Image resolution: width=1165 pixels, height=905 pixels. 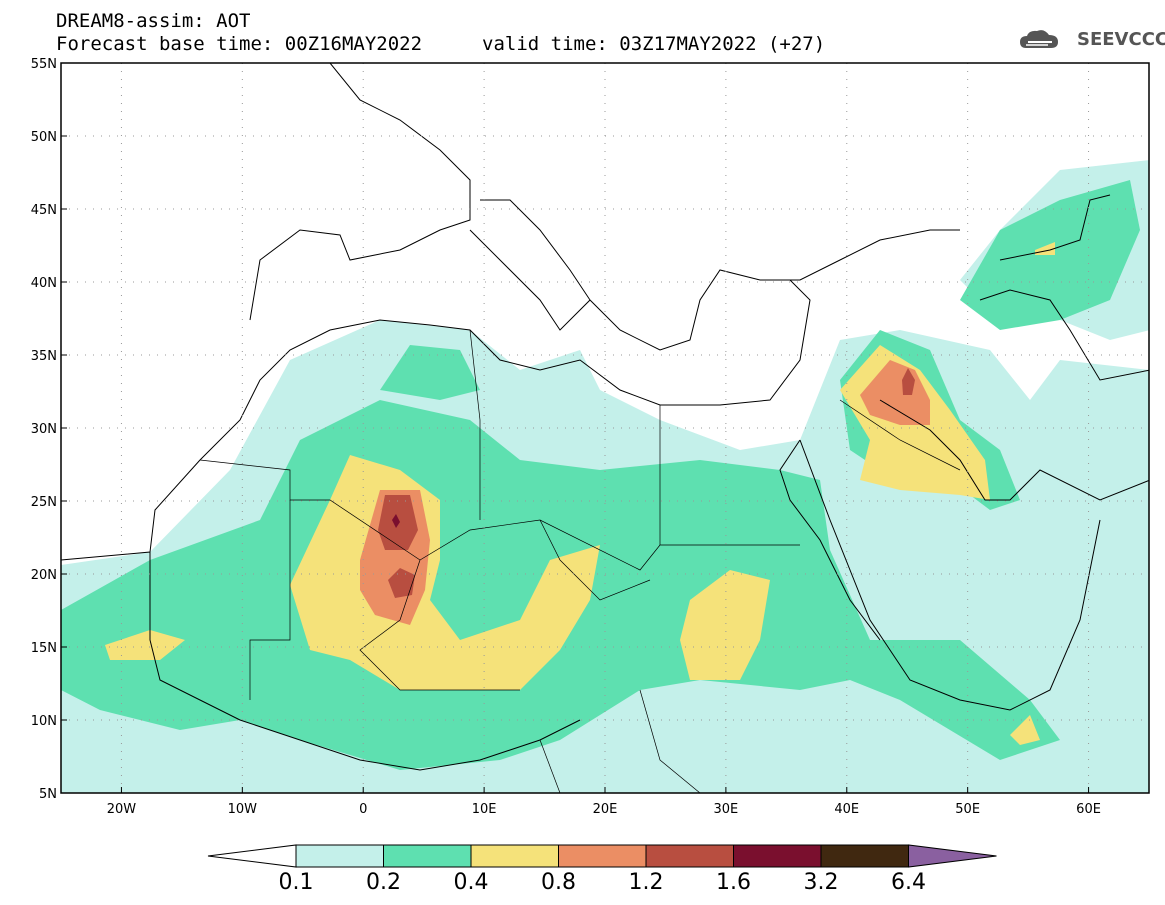 What do you see at coordinates (44, 575) in the screenshot?
I see `lat-tick-label: 20N` at bounding box center [44, 575].